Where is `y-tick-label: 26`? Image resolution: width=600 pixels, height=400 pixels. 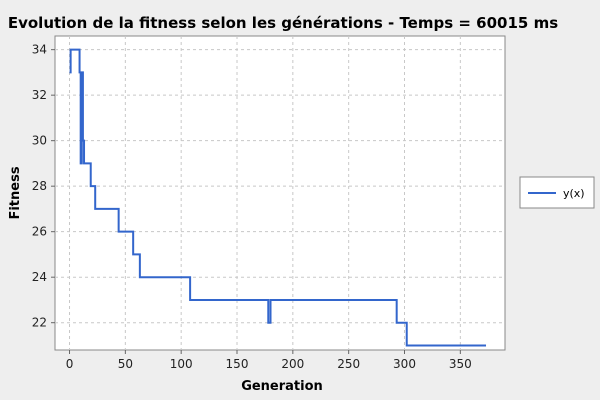
y-tick-label: 26 is located at coordinates (39, 232).